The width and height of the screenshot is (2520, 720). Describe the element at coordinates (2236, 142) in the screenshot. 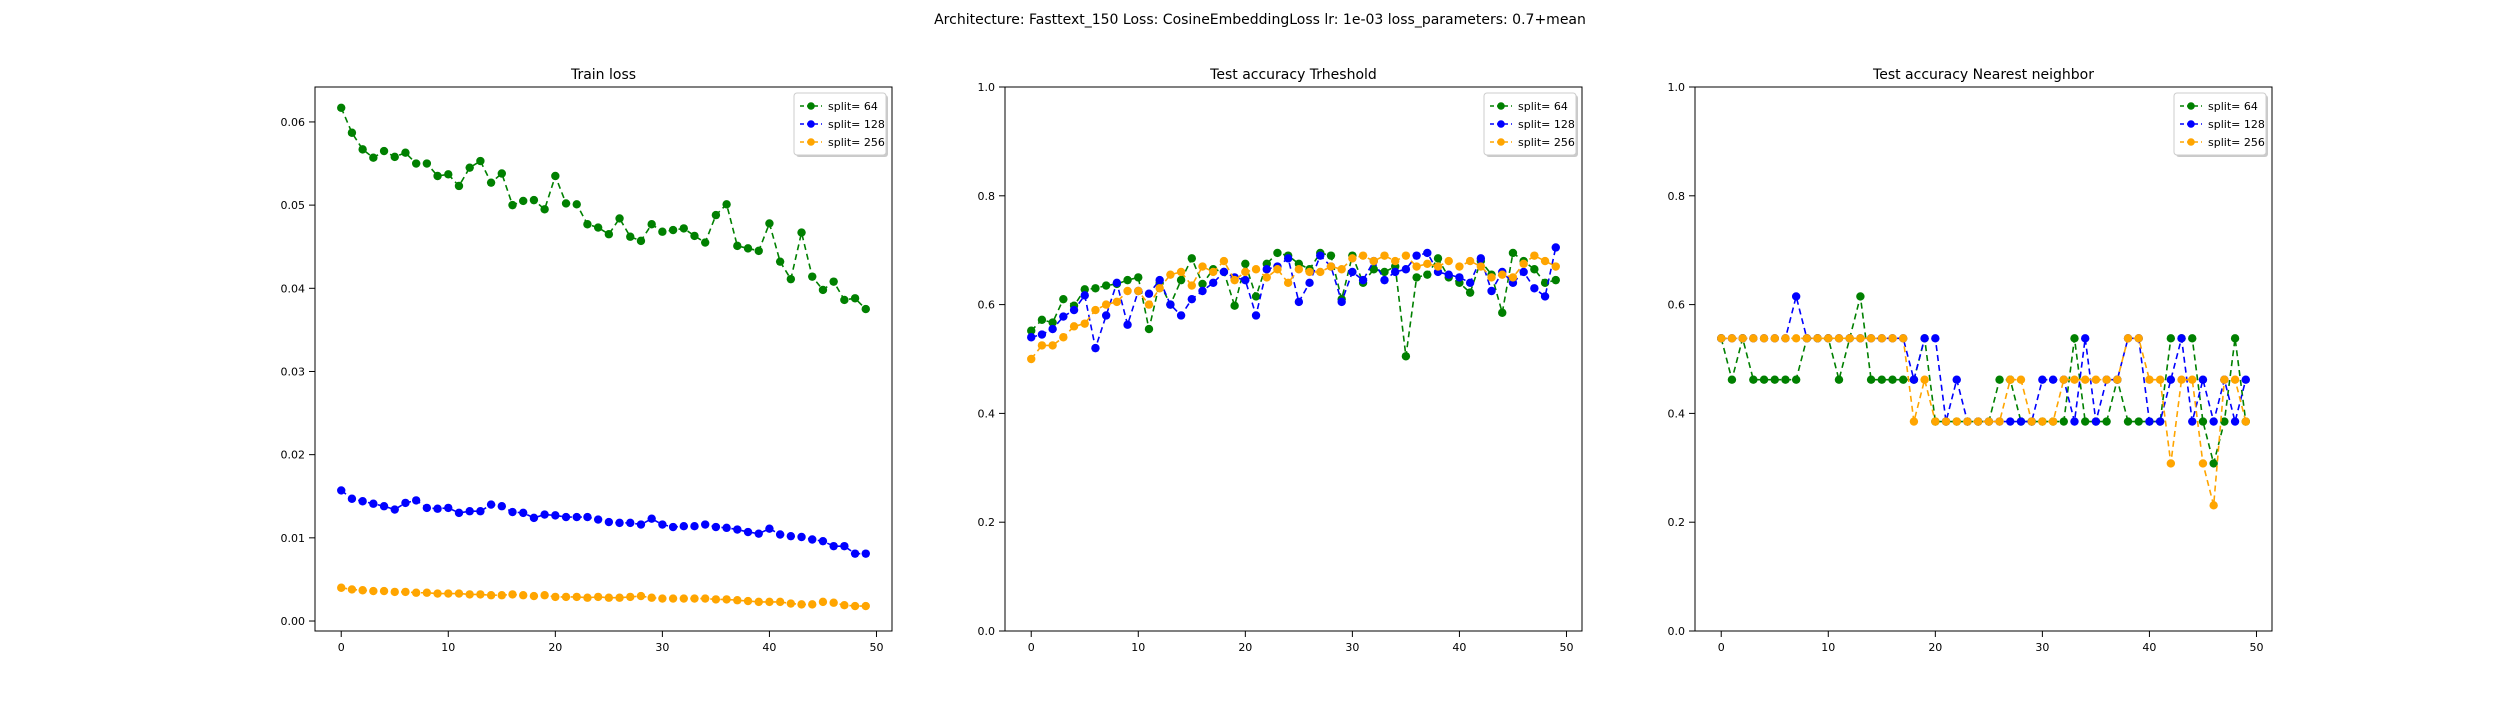

I see `legend-label-2: split= 256` at that location.